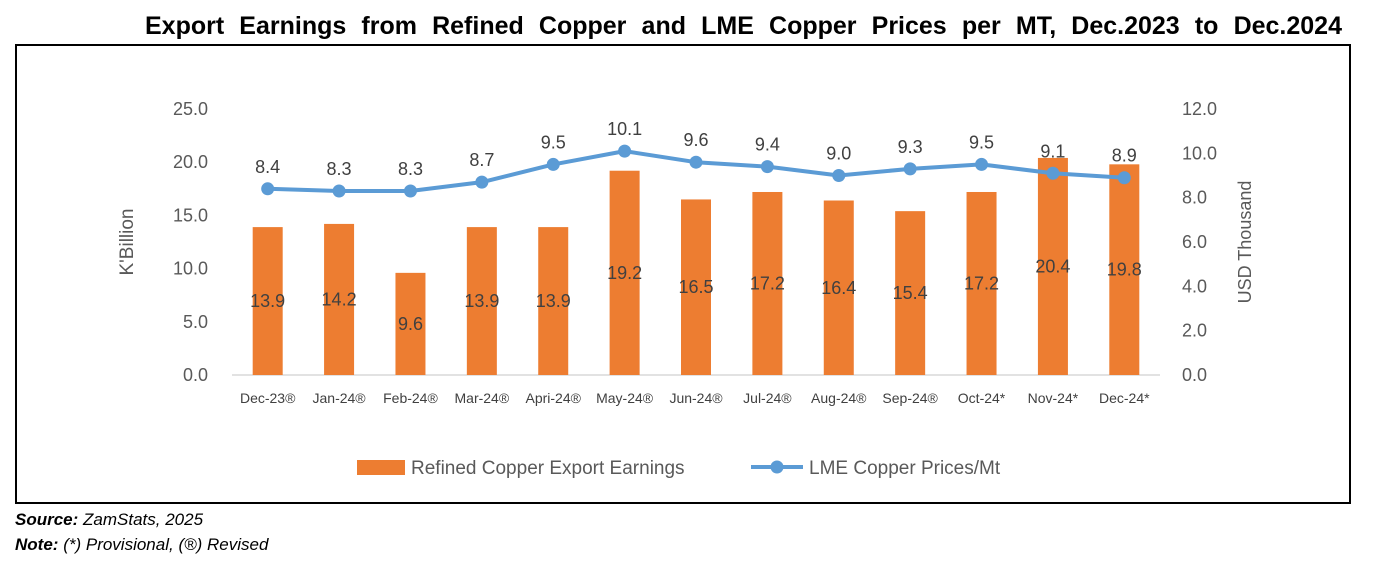 Image resolution: width=1376 pixels, height=568 pixels. I want to click on legend-bar-swatch, so click(381, 467).